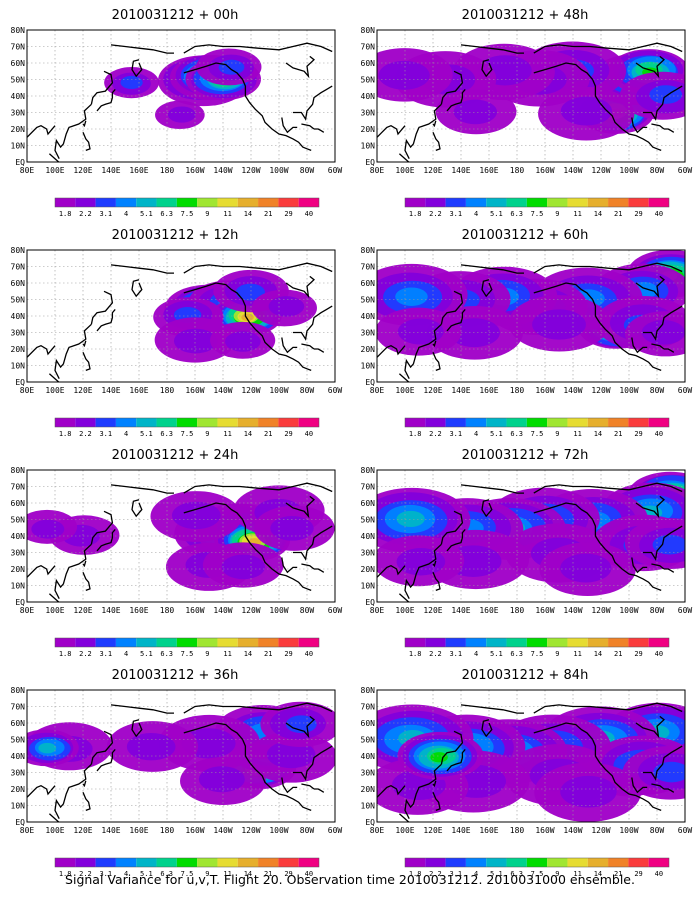  Describe the element at coordinates (268, 434) in the screenshot. I see `colorbar-label: 21` at that location.